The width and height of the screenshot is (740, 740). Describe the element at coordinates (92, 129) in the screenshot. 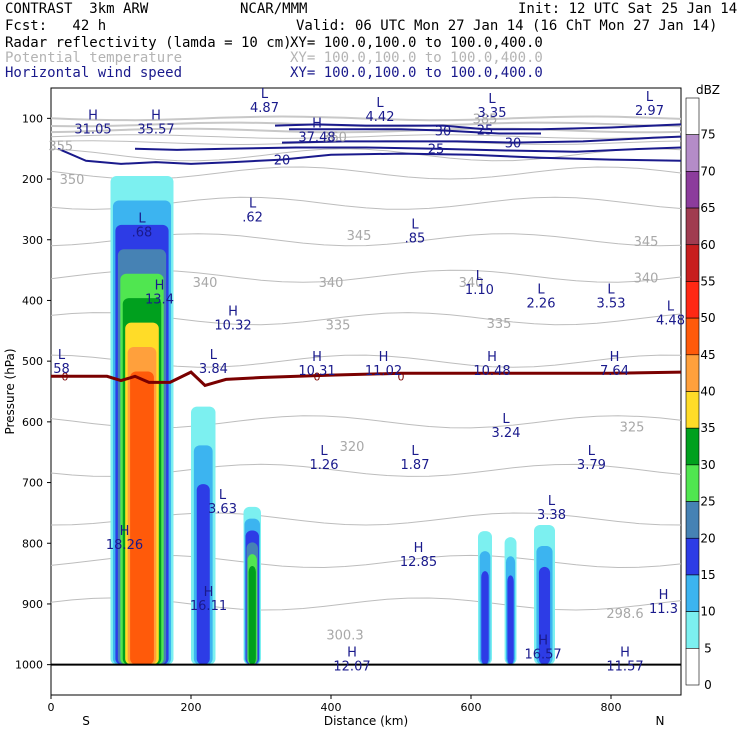

I see `extremum-value: 31.05` at that location.